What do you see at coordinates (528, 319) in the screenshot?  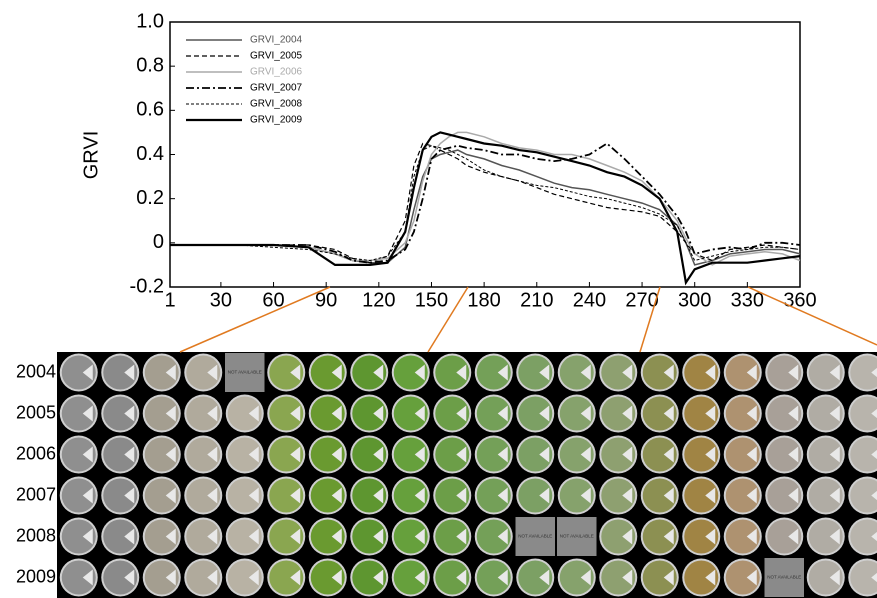 I see `connectors` at bounding box center [528, 319].